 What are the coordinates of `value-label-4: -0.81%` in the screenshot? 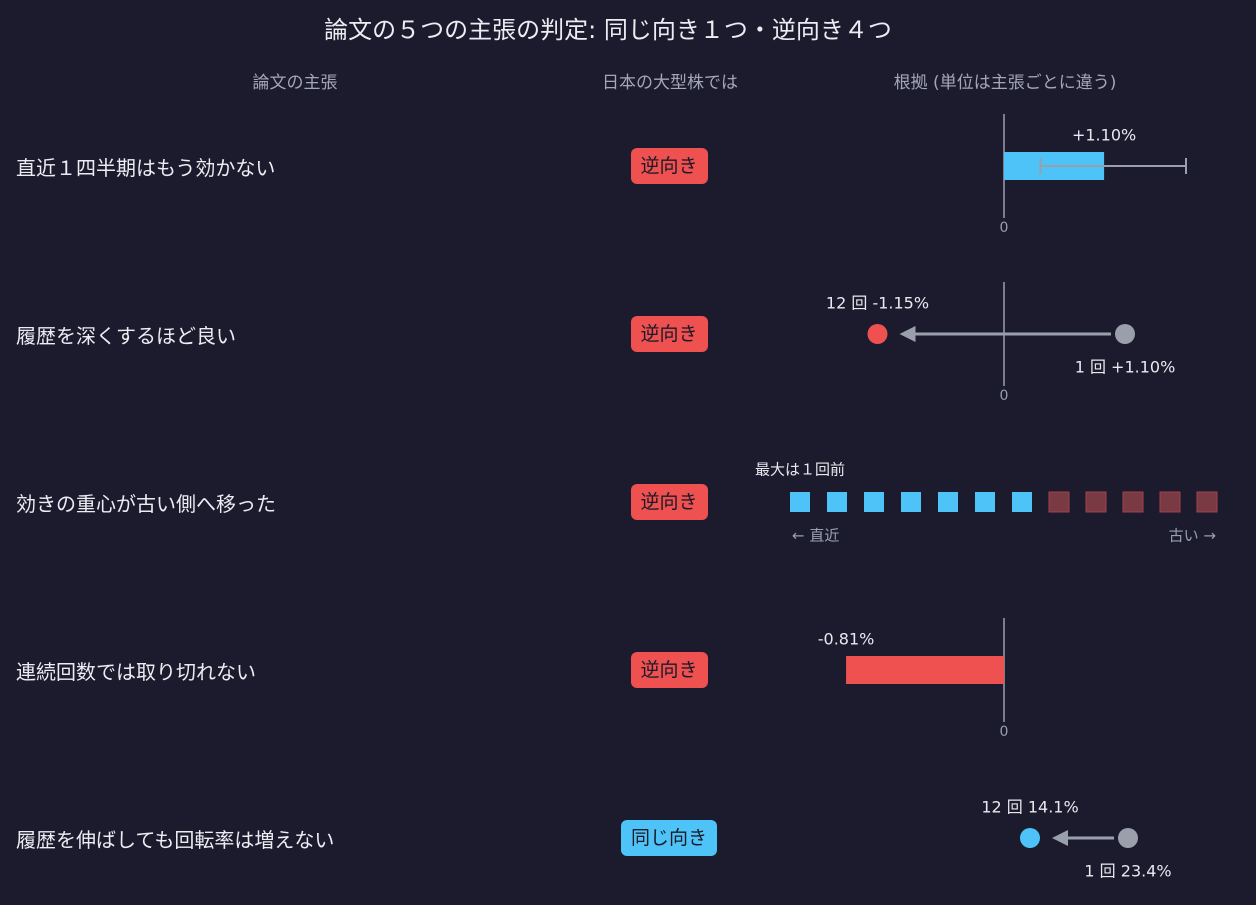 It's located at (846, 639).